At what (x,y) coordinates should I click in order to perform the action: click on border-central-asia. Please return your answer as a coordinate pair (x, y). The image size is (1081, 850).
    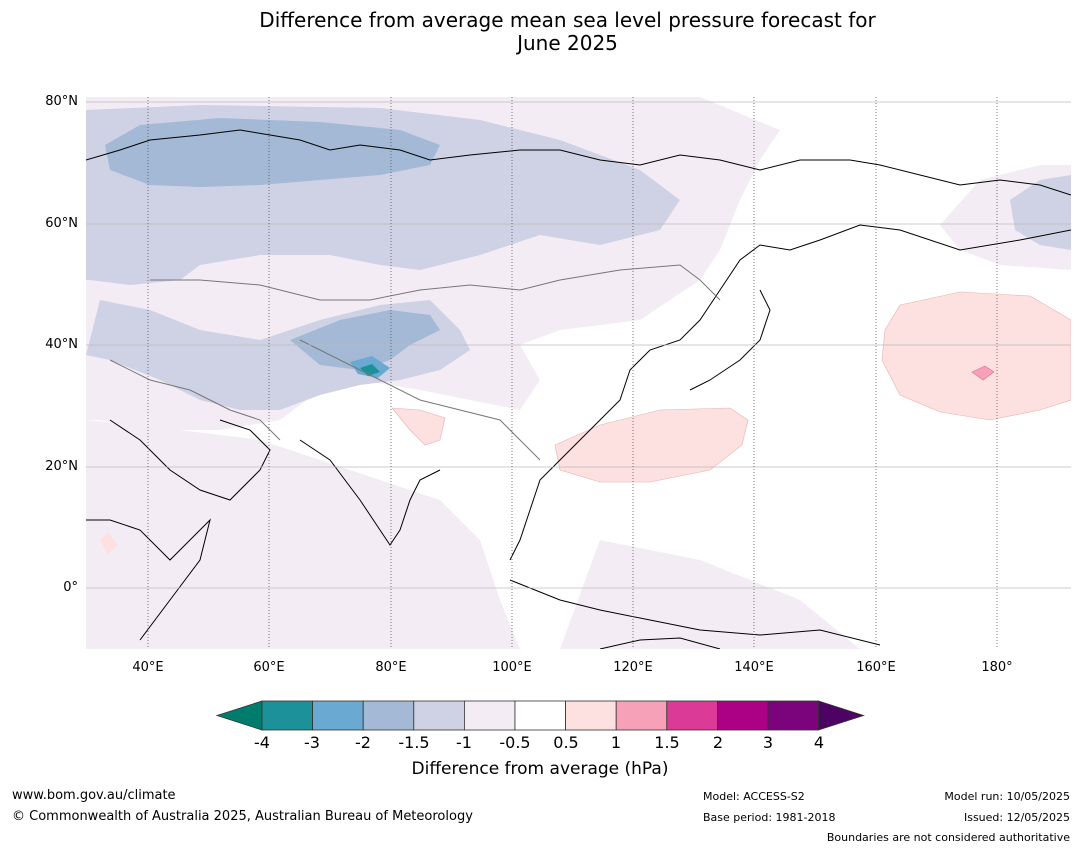
    Looking at the image, I should click on (435, 282).